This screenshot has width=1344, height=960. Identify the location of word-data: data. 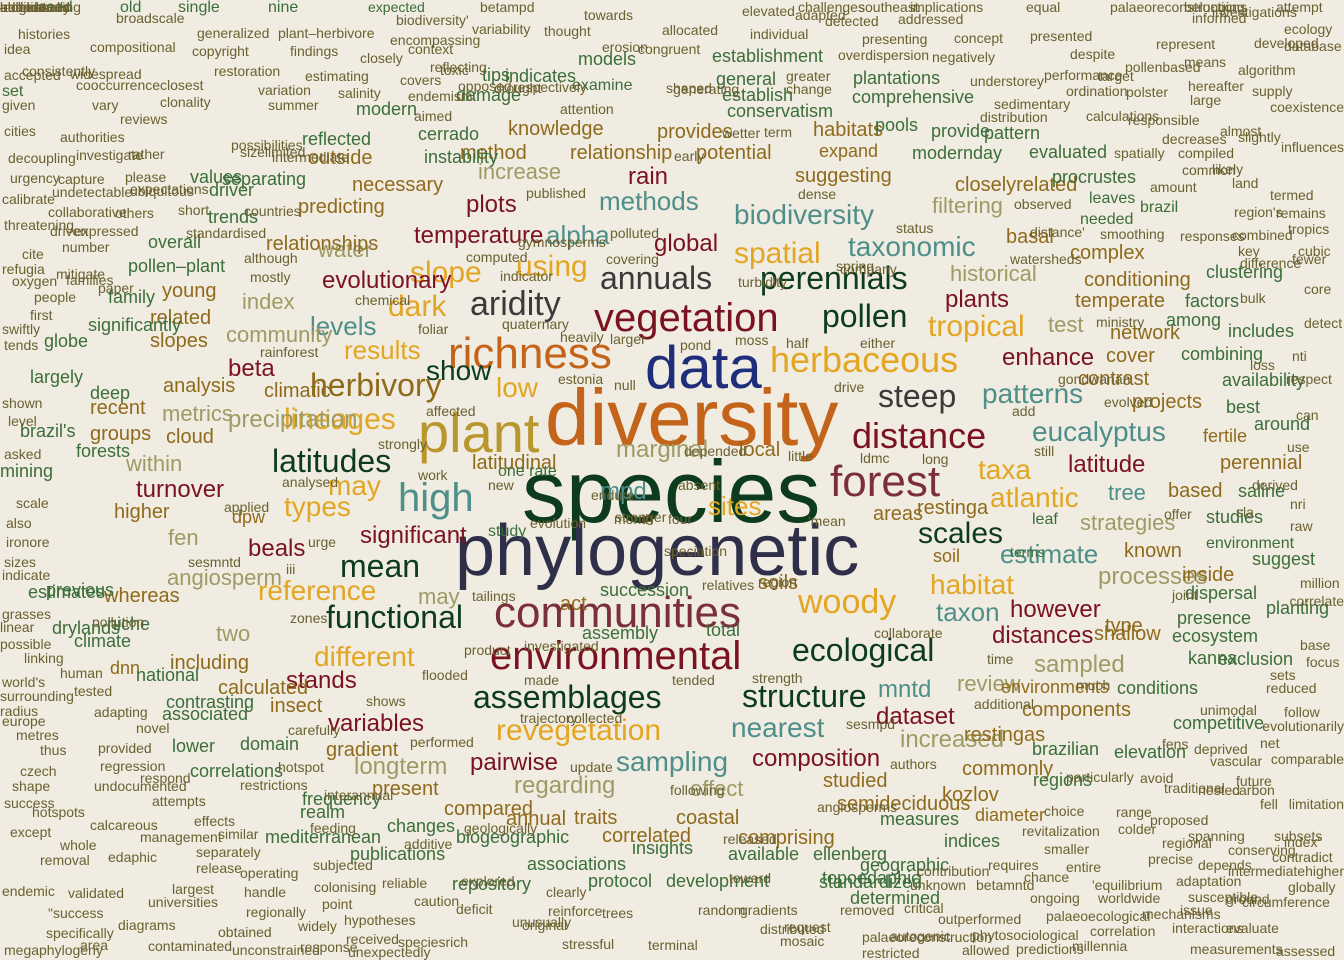
(703, 367).